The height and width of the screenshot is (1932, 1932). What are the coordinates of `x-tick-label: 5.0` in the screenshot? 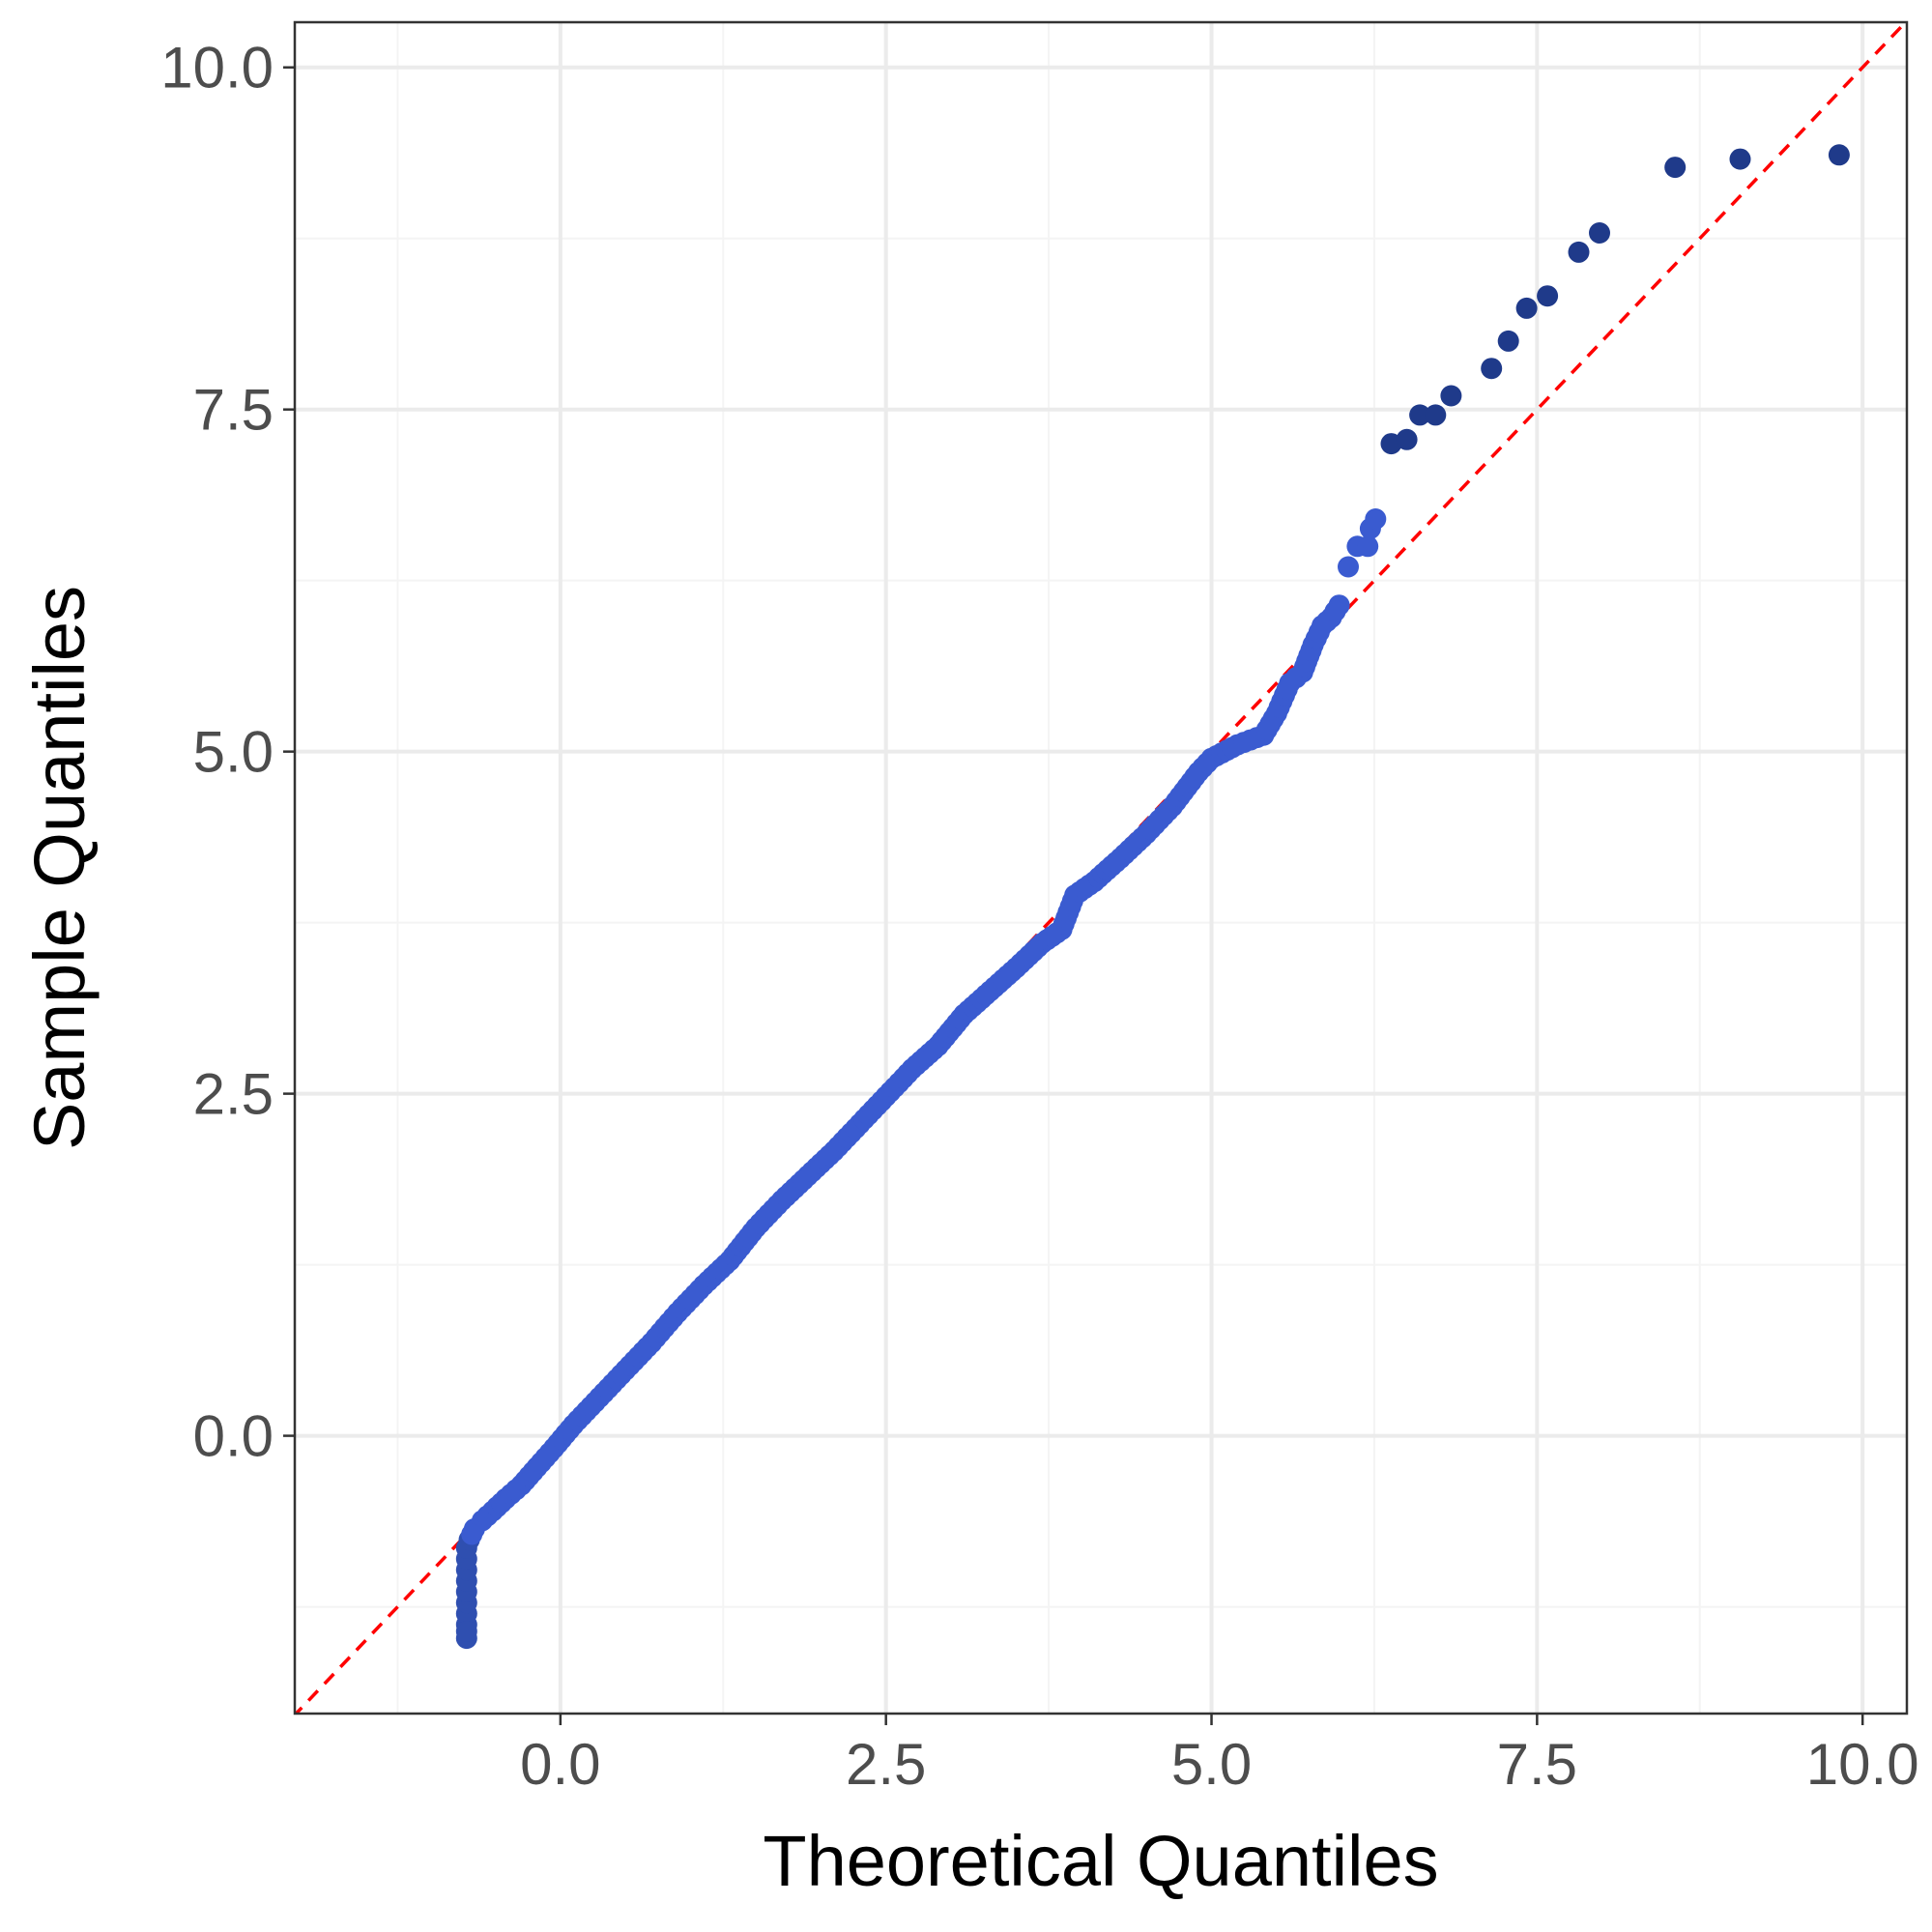 It's located at (1211, 1764).